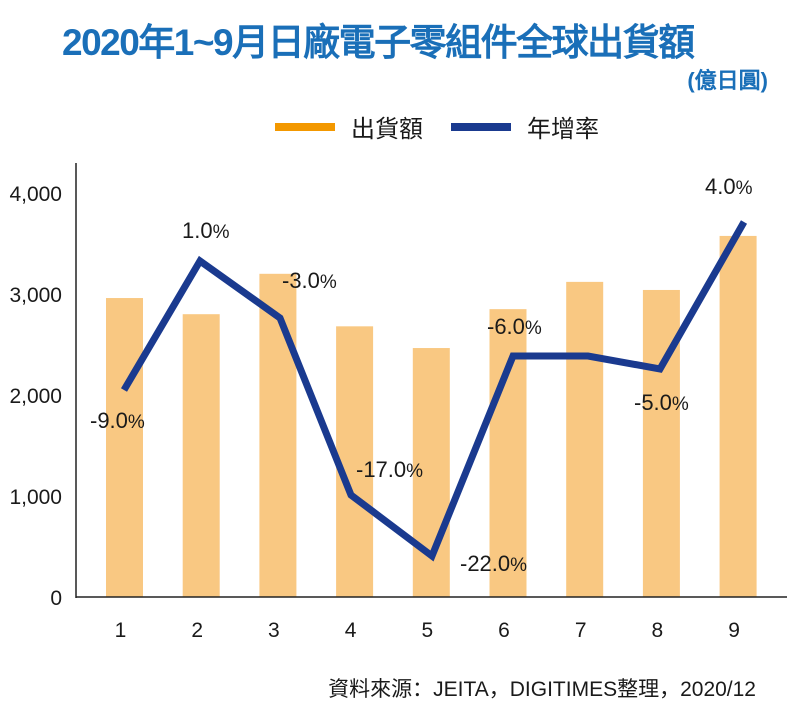 This screenshot has height=718, width=800. What do you see at coordinates (305, 126) in the screenshot?
I see `legend-swatch-shipments` at bounding box center [305, 126].